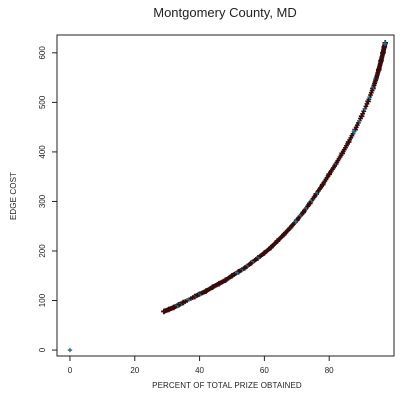 This screenshot has width=400, height=400. Describe the element at coordinates (42, 53) in the screenshot. I see `y-tick-label: 600` at that location.